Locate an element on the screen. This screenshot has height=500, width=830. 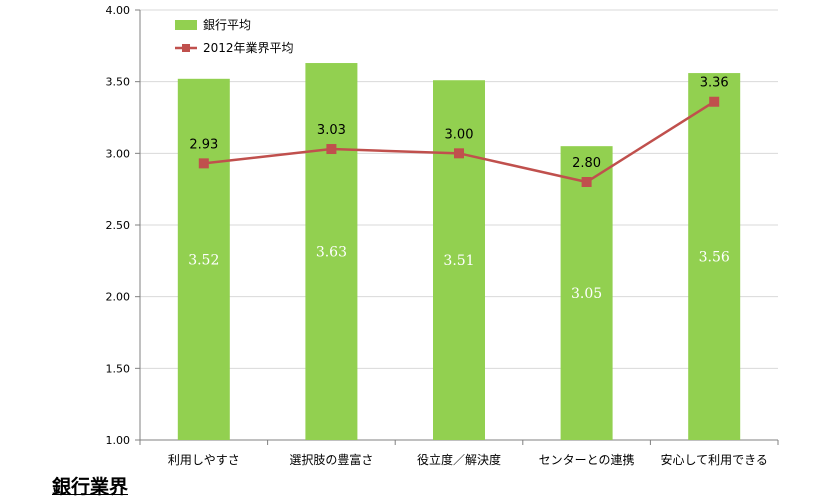
y-tick-label: 4.00 is located at coordinates (118, 10).